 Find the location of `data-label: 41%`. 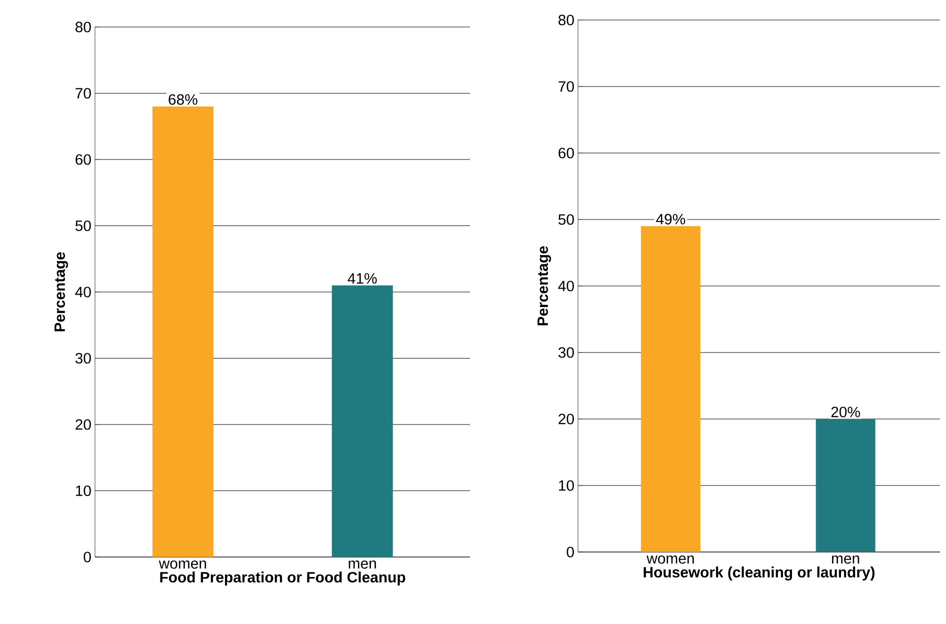

data-label: 41% is located at coordinates (362, 278).